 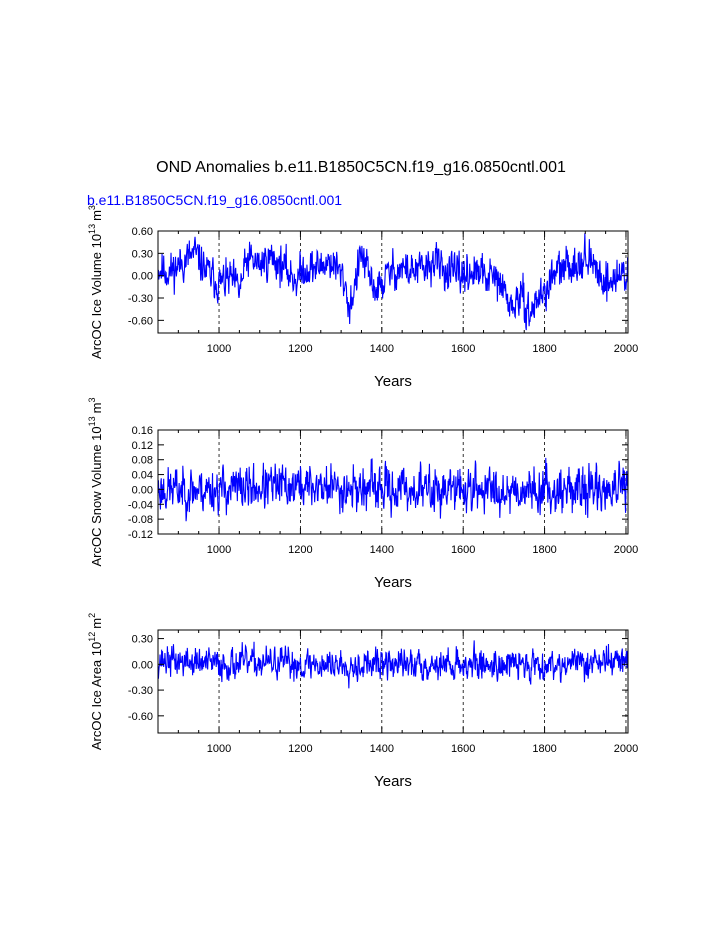 I want to click on y-tick-label: 0.60, so click(x=142, y=232).